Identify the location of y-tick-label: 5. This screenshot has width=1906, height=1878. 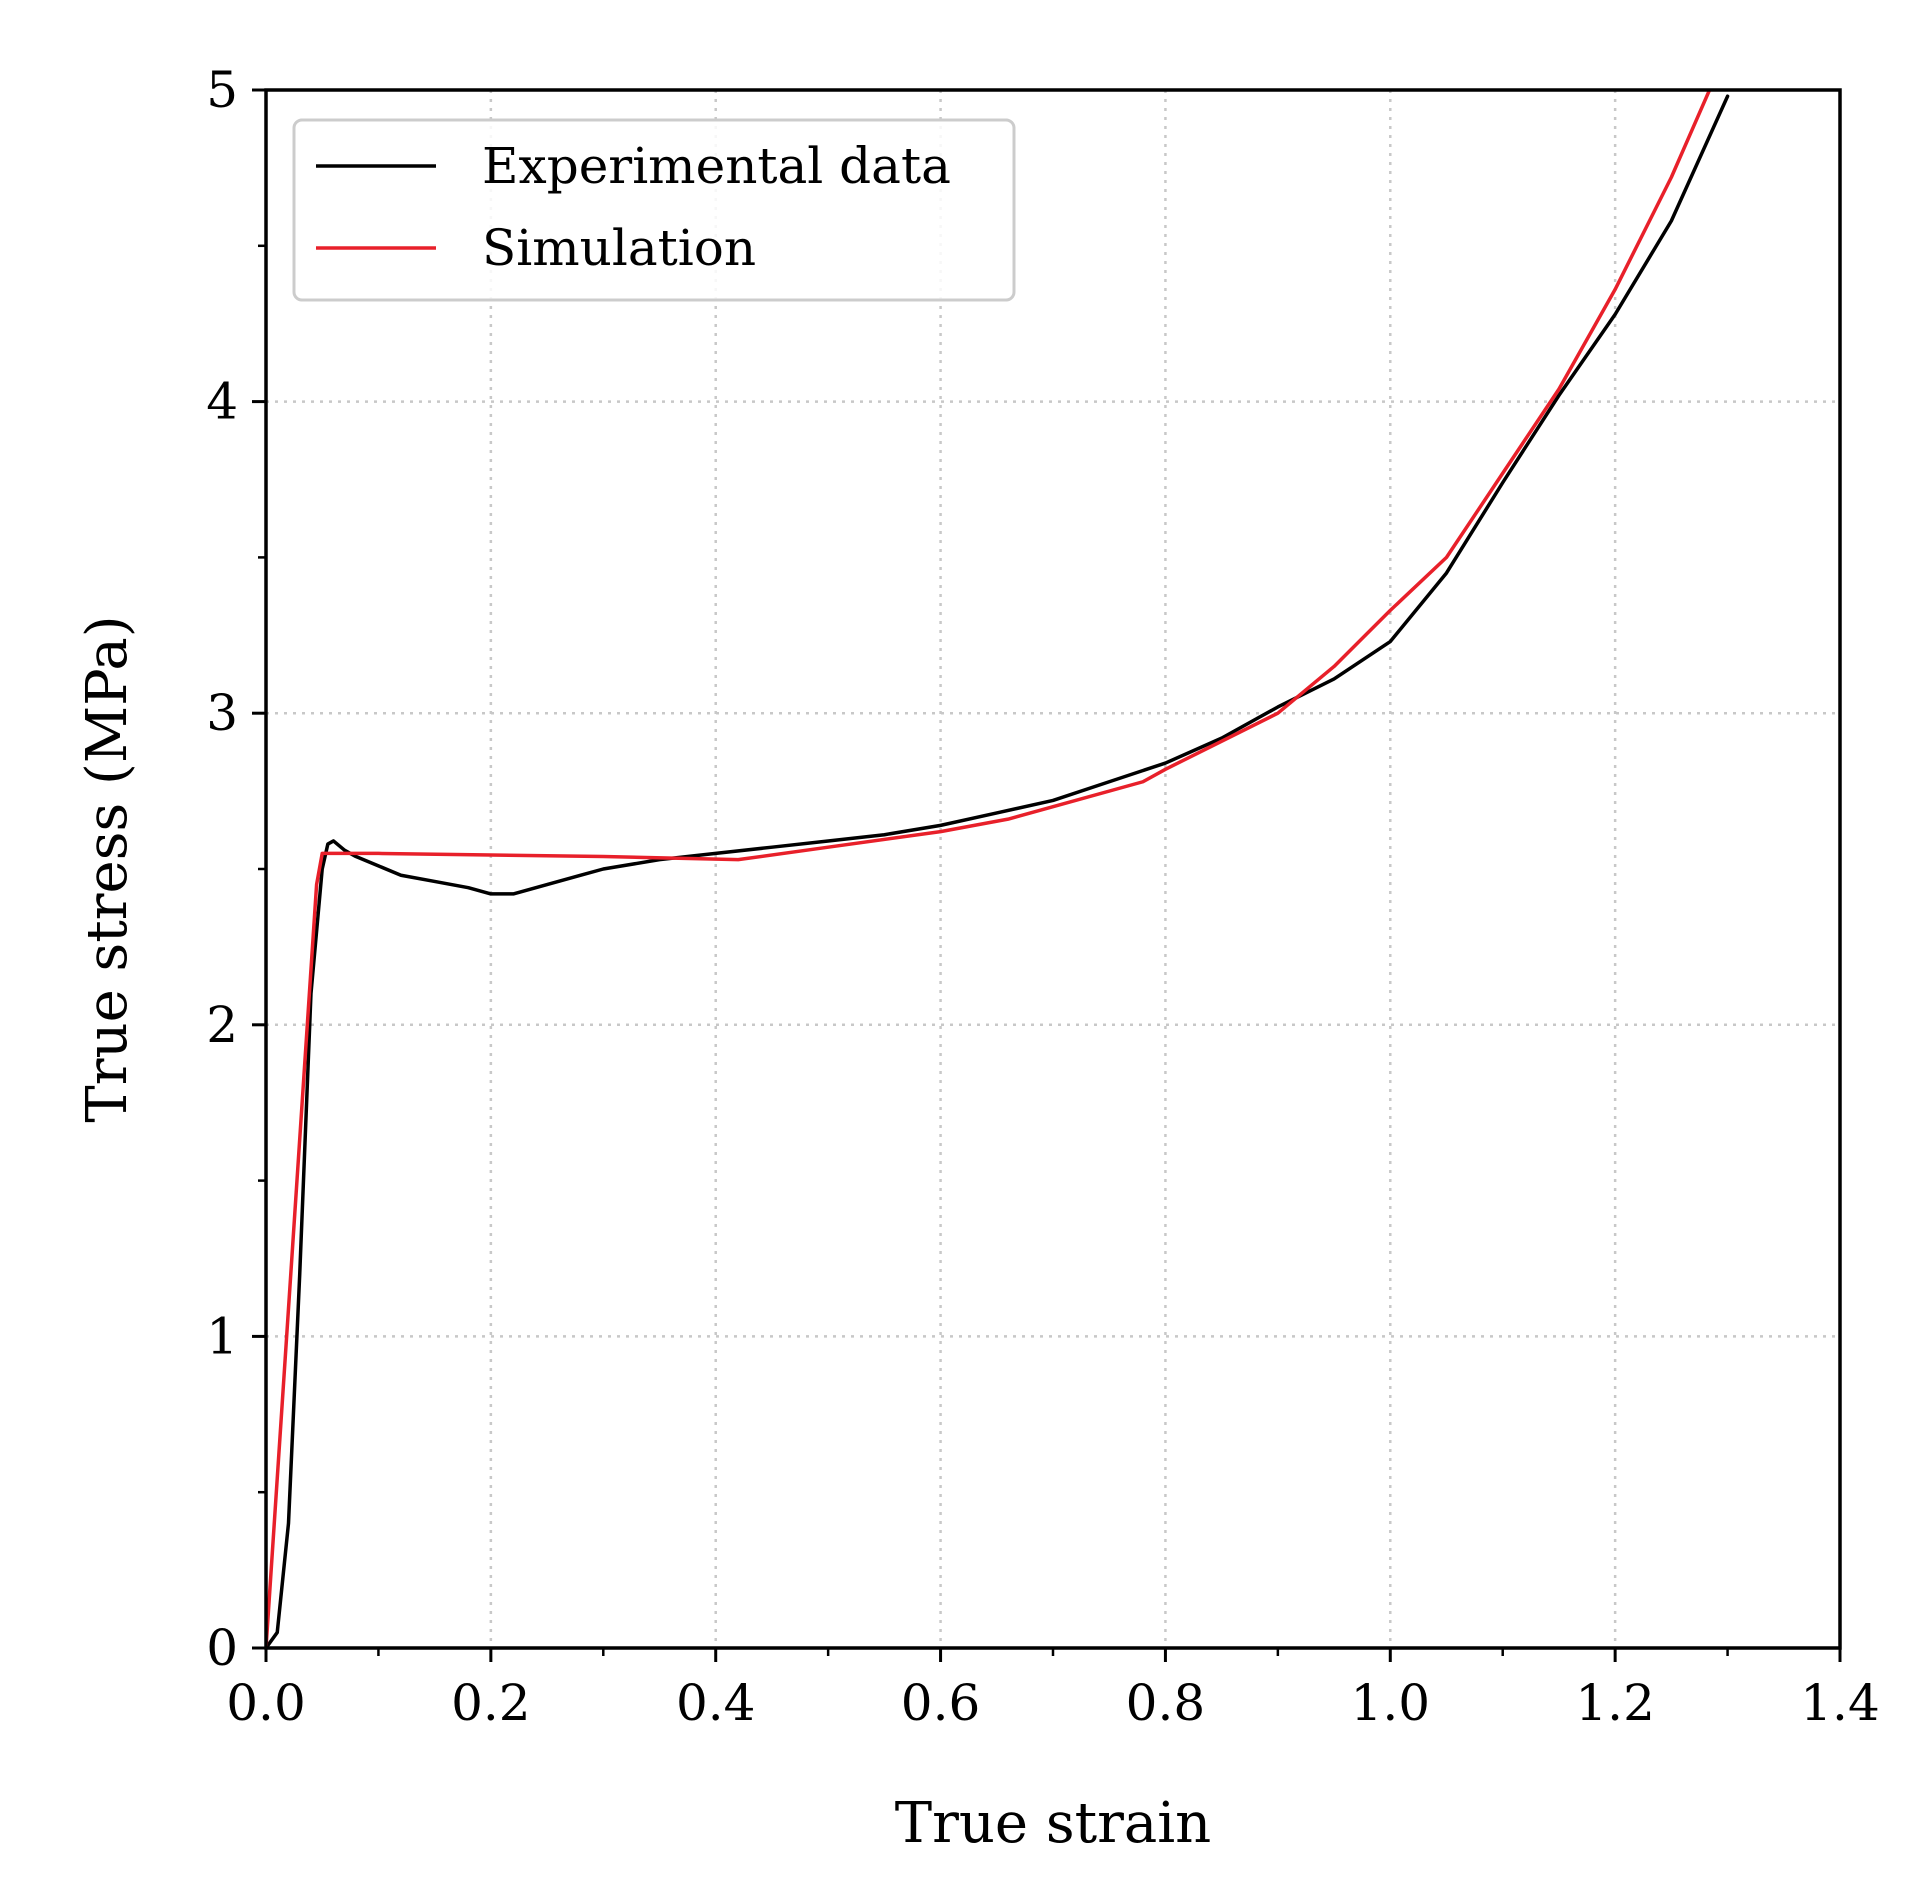
(222, 90).